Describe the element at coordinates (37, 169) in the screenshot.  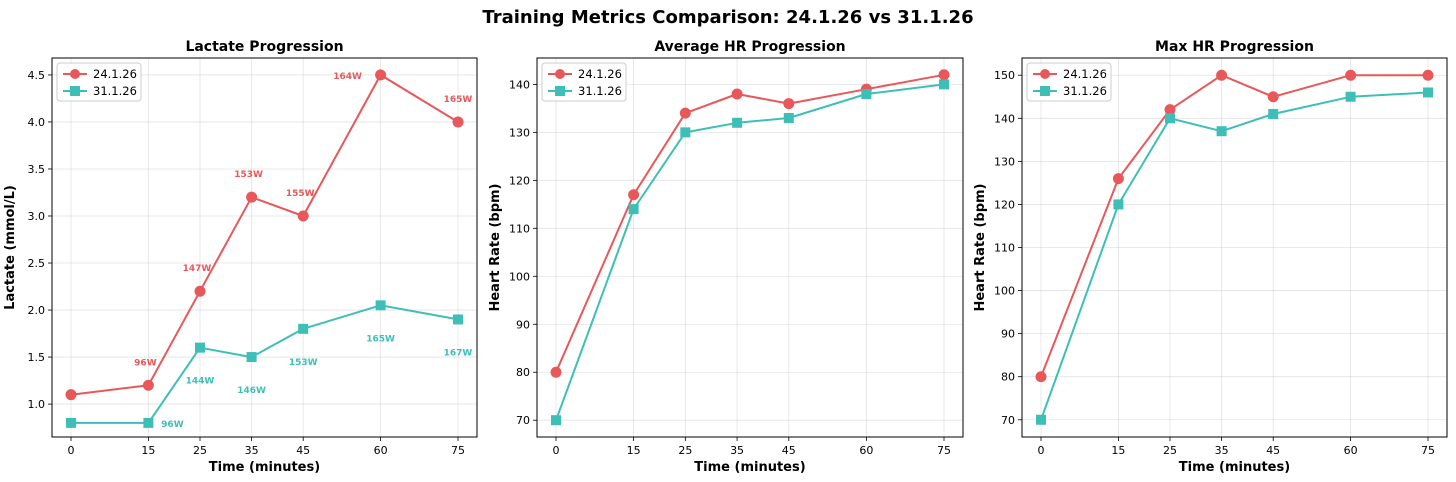
I see `y-tick-label: 3.5` at that location.